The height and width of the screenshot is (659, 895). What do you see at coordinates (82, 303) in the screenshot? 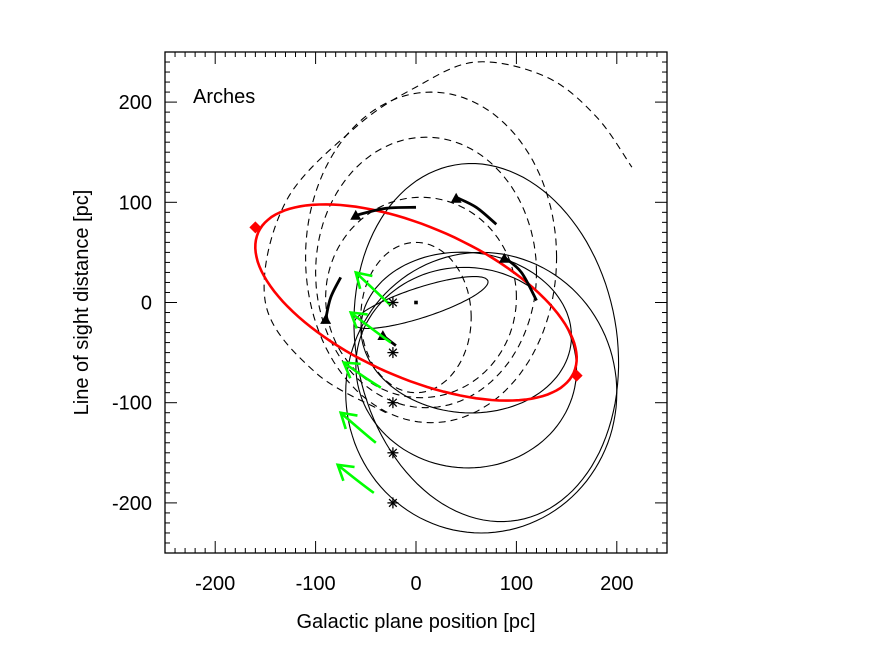
I see `y-axis-title: Line of sight distance [pc]` at bounding box center [82, 303].